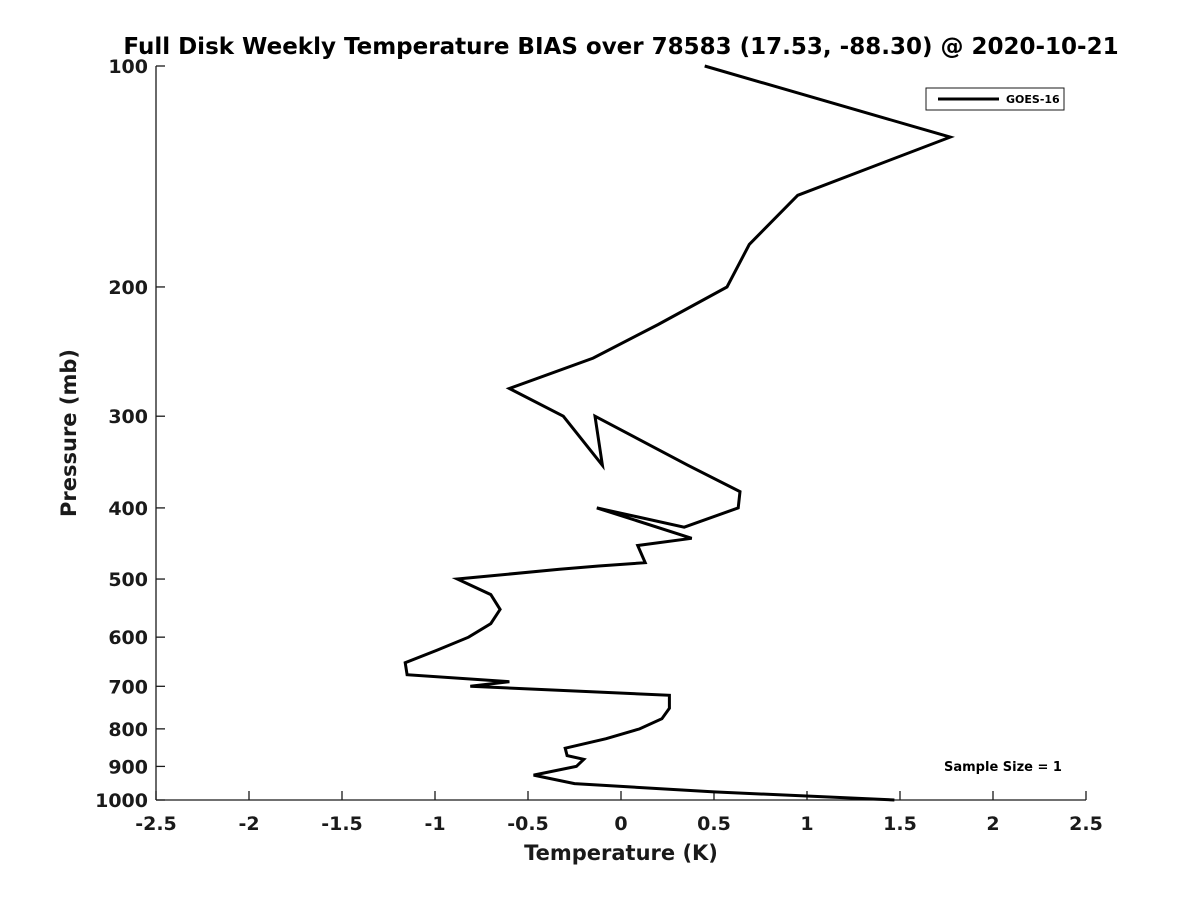 This screenshot has height=900, width=1200. What do you see at coordinates (128, 417) in the screenshot?
I see `y-tick-label: 300` at bounding box center [128, 417].